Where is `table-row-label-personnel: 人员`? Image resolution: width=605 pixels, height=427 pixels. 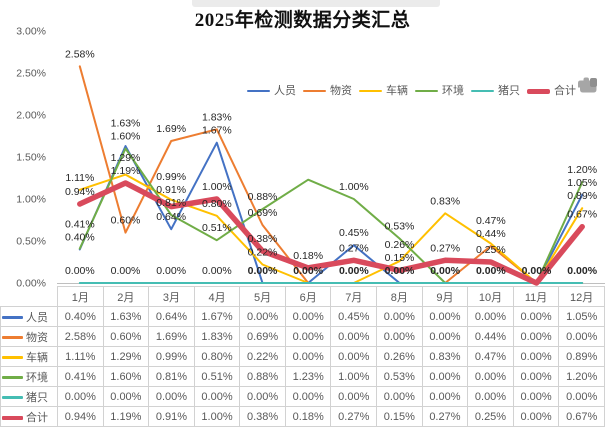 table-row-label-personnel: 人员 is located at coordinates (29, 316).